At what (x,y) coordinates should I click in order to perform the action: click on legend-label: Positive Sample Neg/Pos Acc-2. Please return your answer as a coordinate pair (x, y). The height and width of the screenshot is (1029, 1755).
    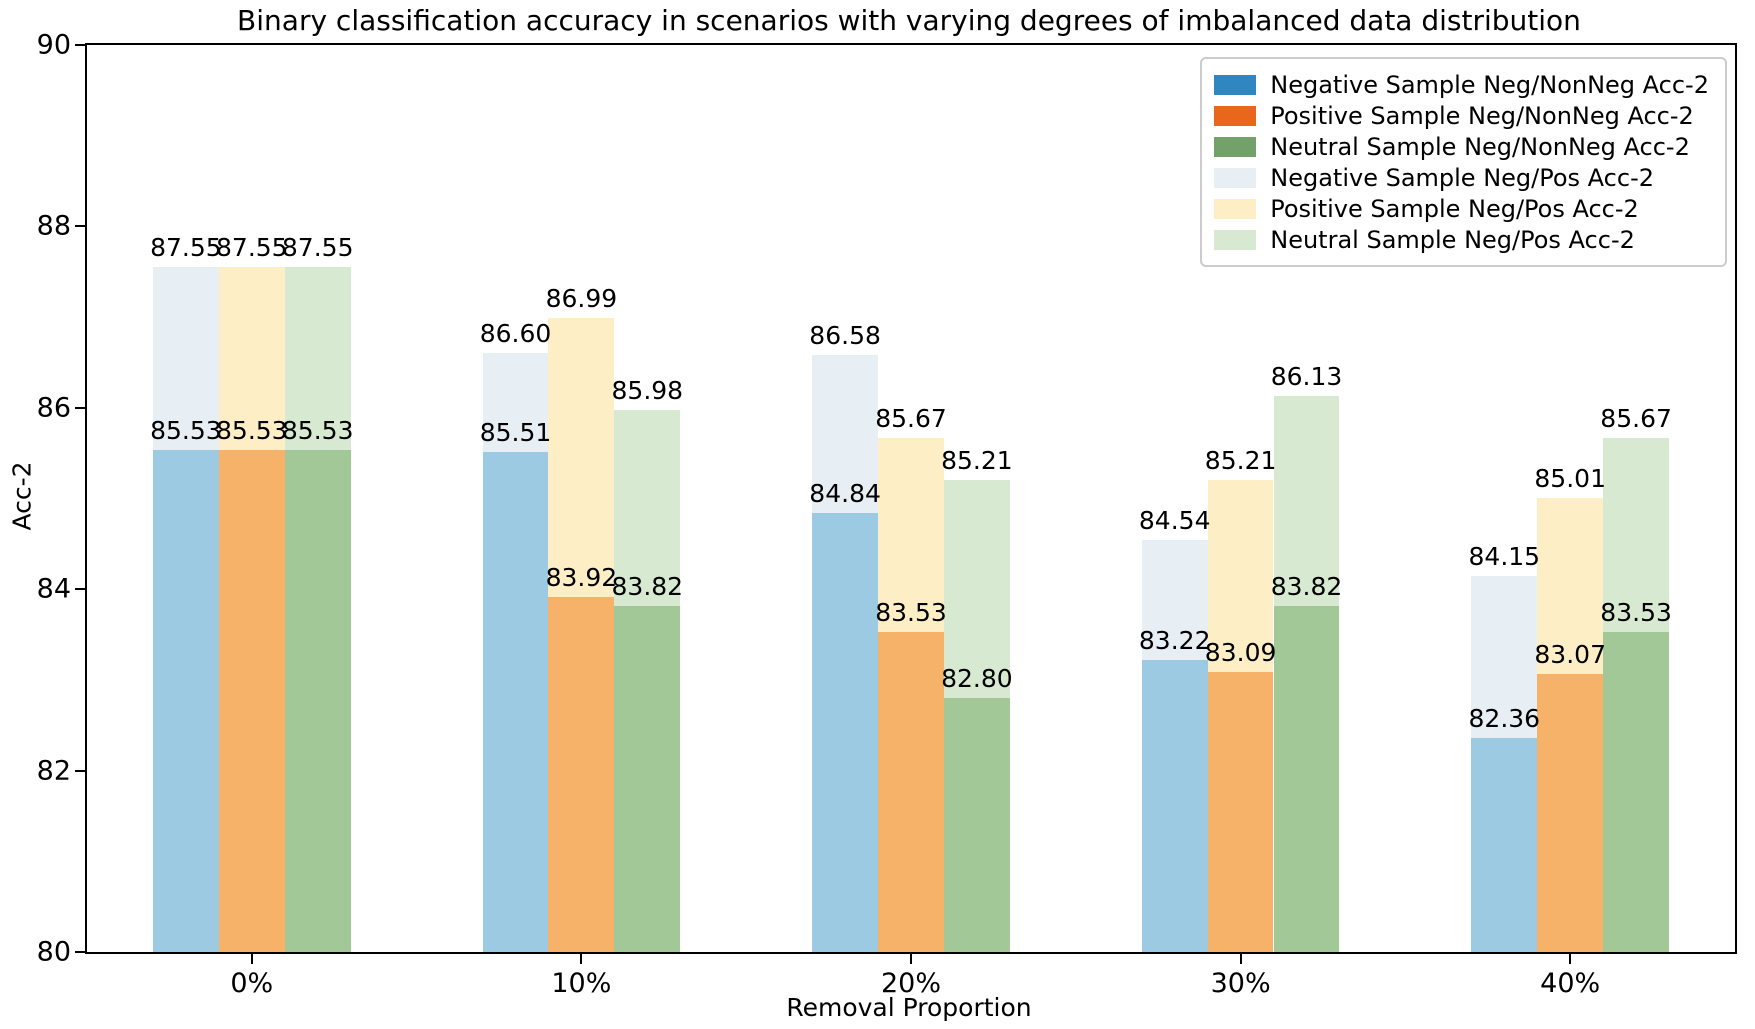
    Looking at the image, I should click on (1454, 208).